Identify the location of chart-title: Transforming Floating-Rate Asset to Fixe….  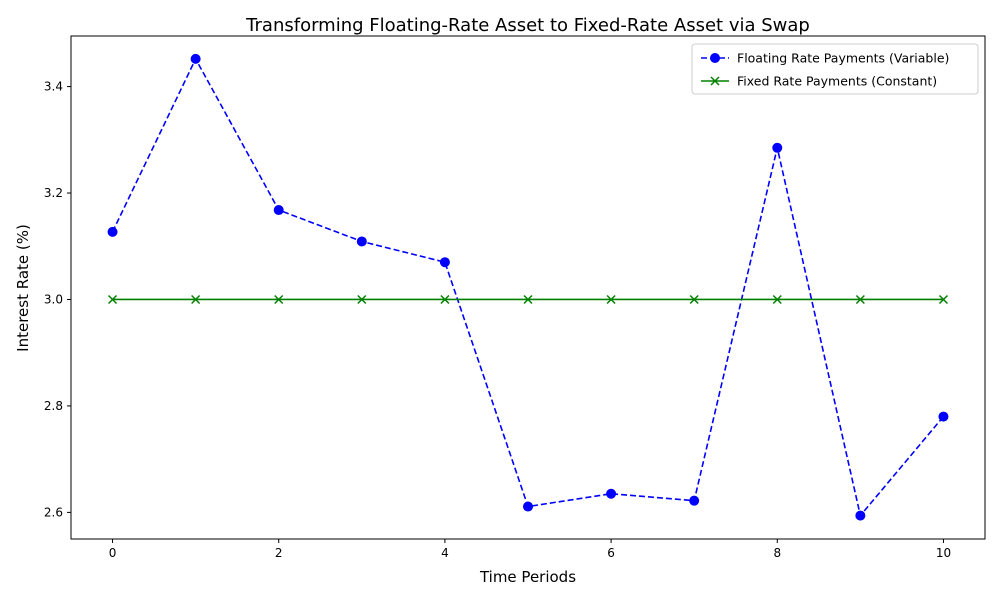
(527, 25).